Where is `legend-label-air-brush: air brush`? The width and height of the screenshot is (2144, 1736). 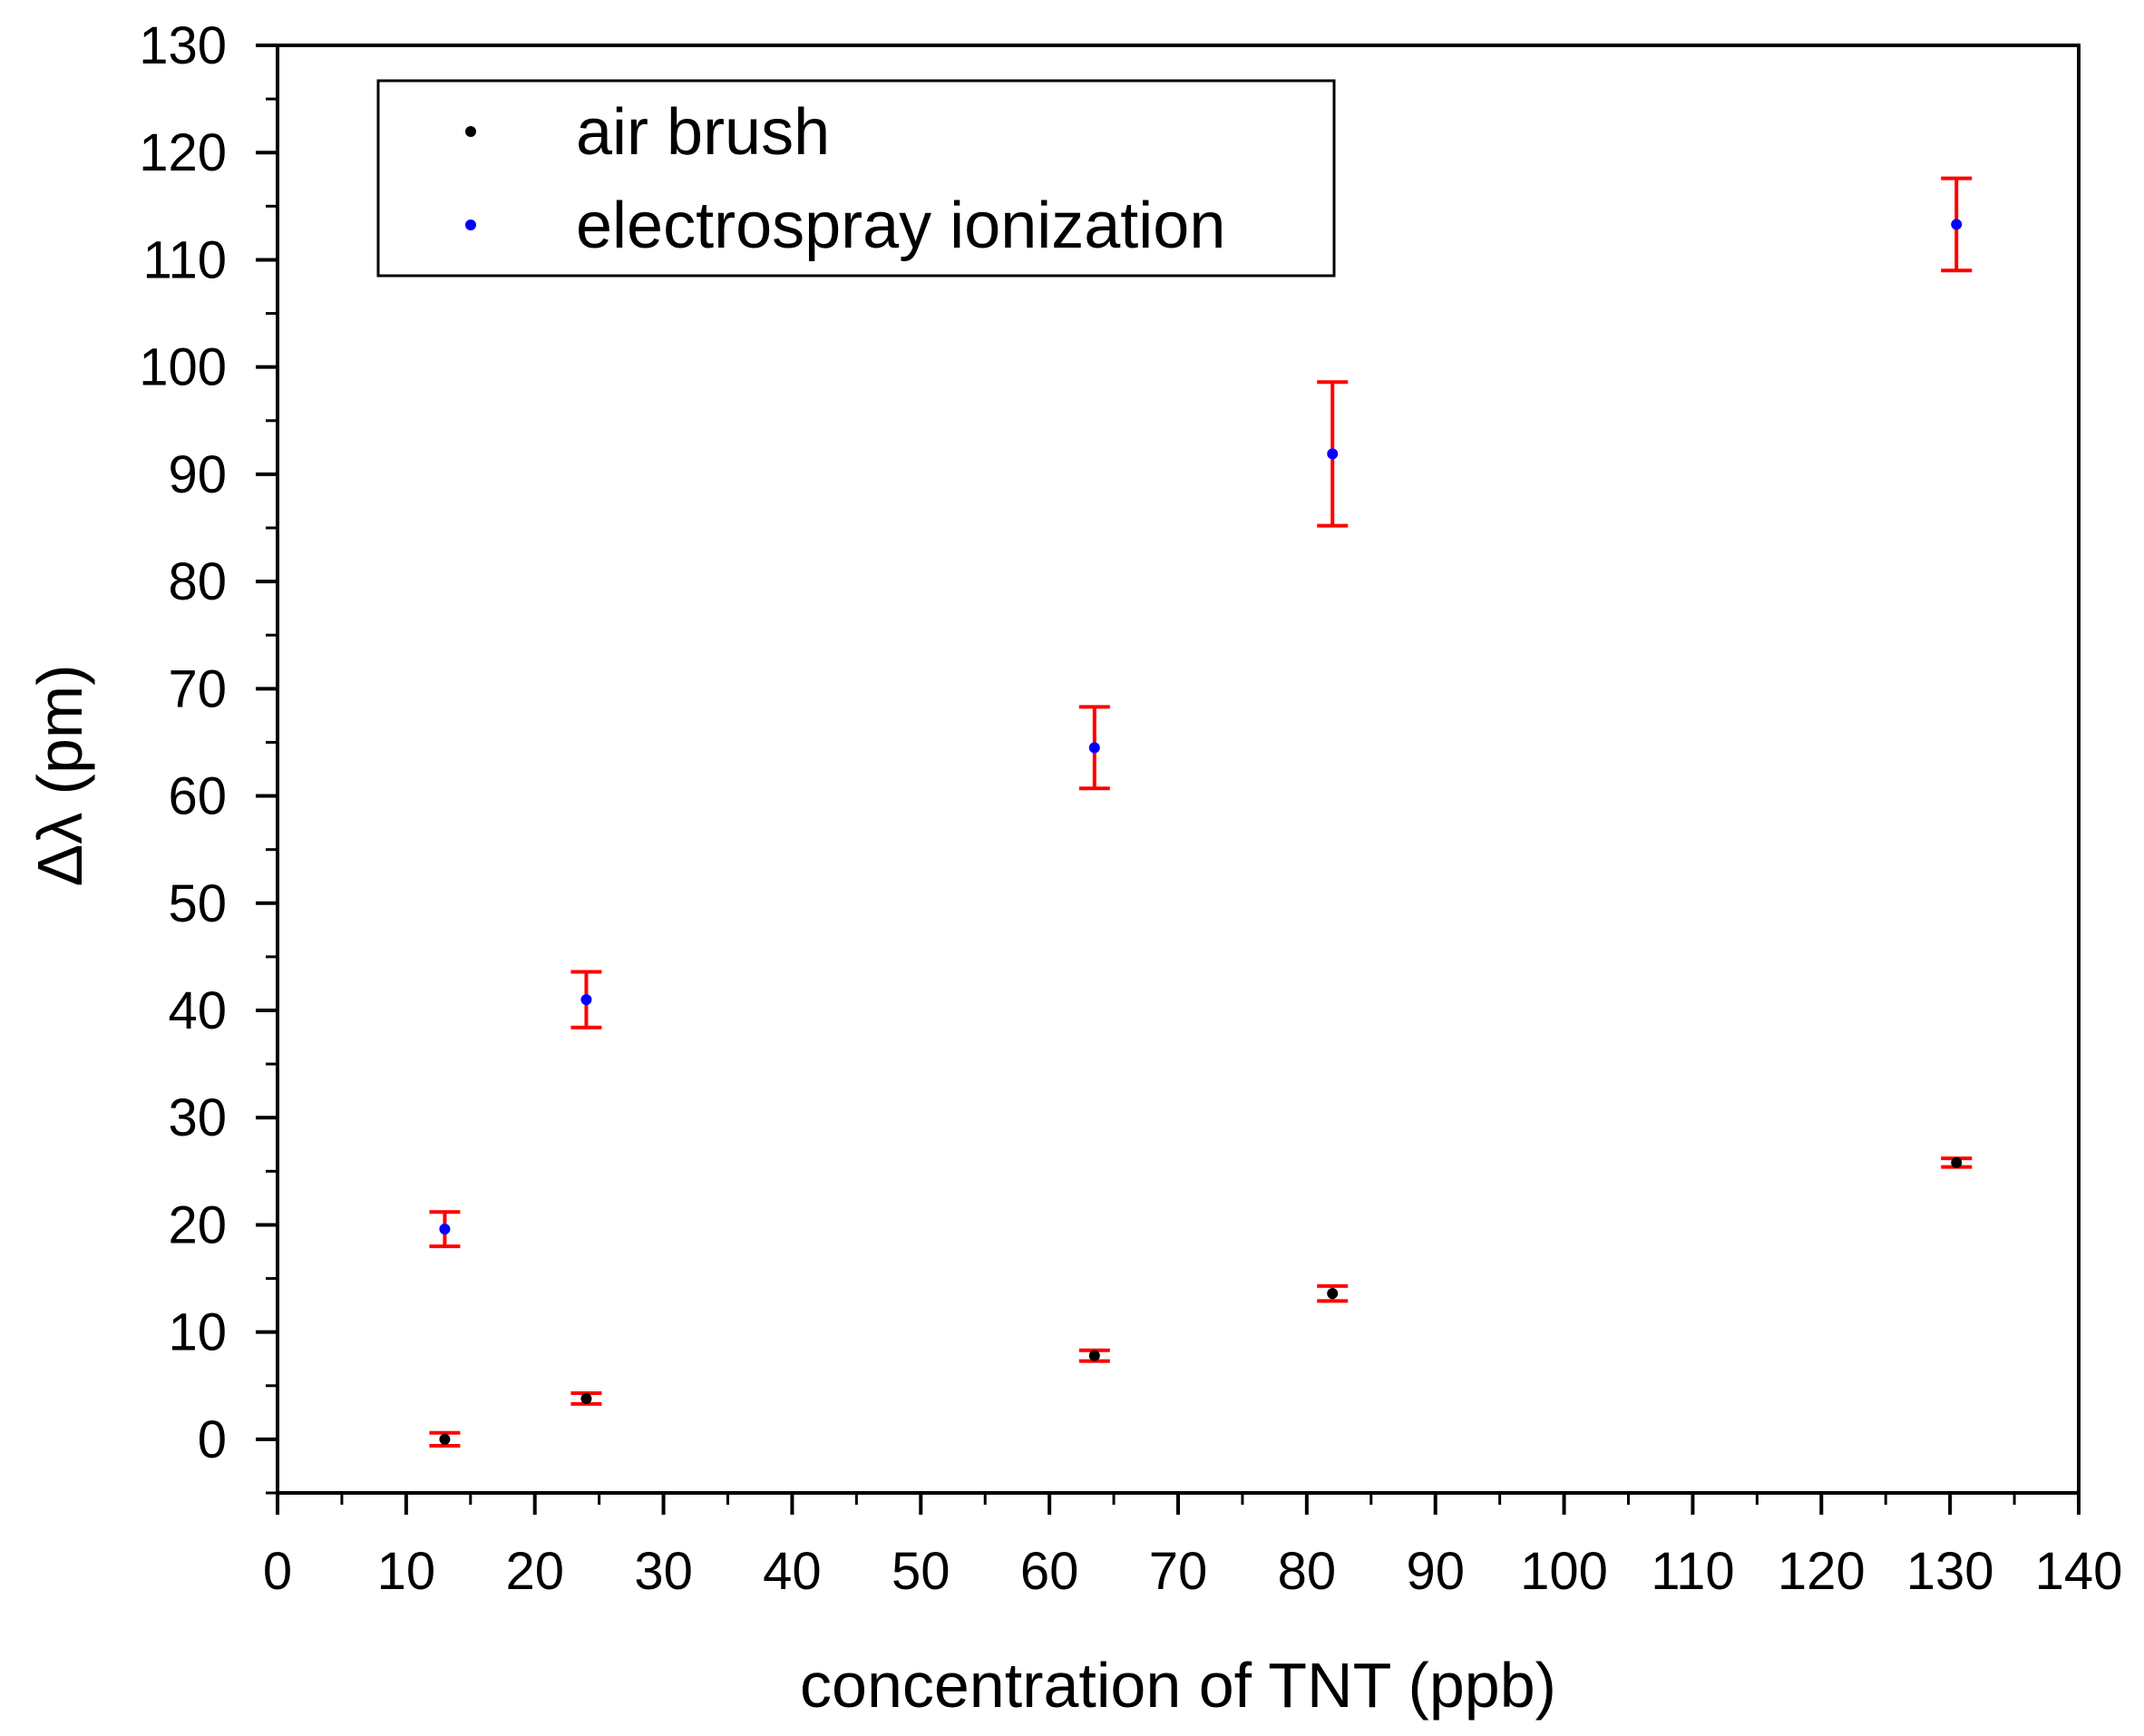
legend-label-air-brush: air brush is located at coordinates (703, 132).